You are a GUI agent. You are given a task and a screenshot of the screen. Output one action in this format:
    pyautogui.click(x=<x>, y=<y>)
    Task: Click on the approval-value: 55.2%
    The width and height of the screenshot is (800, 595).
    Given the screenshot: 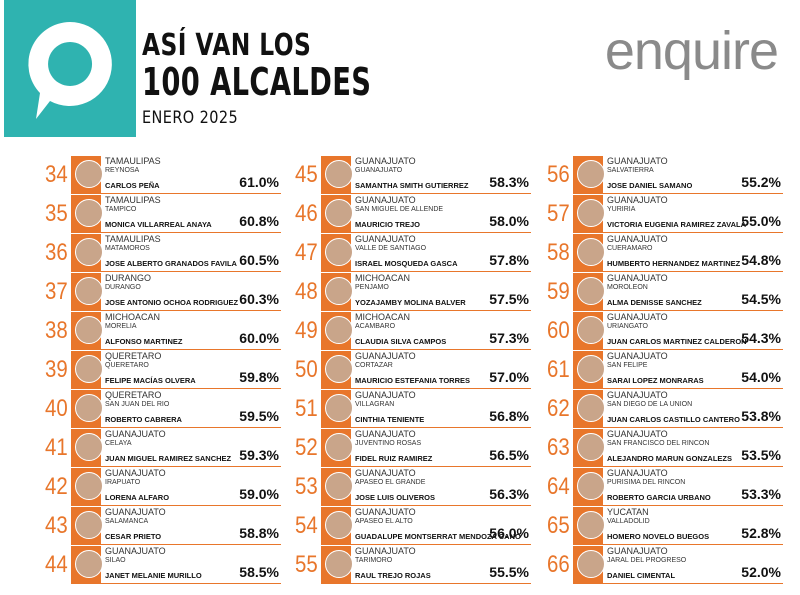 What is the action you would take?
    pyautogui.click(x=761, y=182)
    